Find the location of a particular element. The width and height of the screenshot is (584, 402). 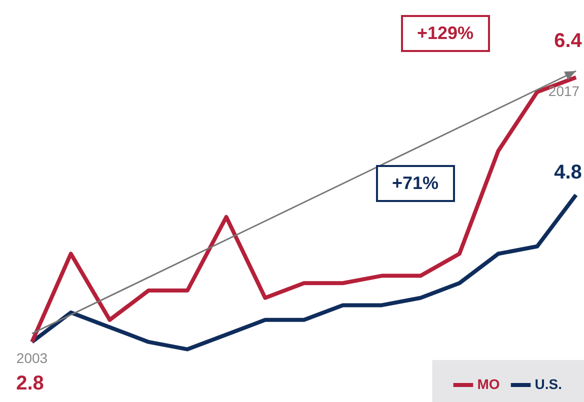

data-label: 2.8 is located at coordinates (30, 383).